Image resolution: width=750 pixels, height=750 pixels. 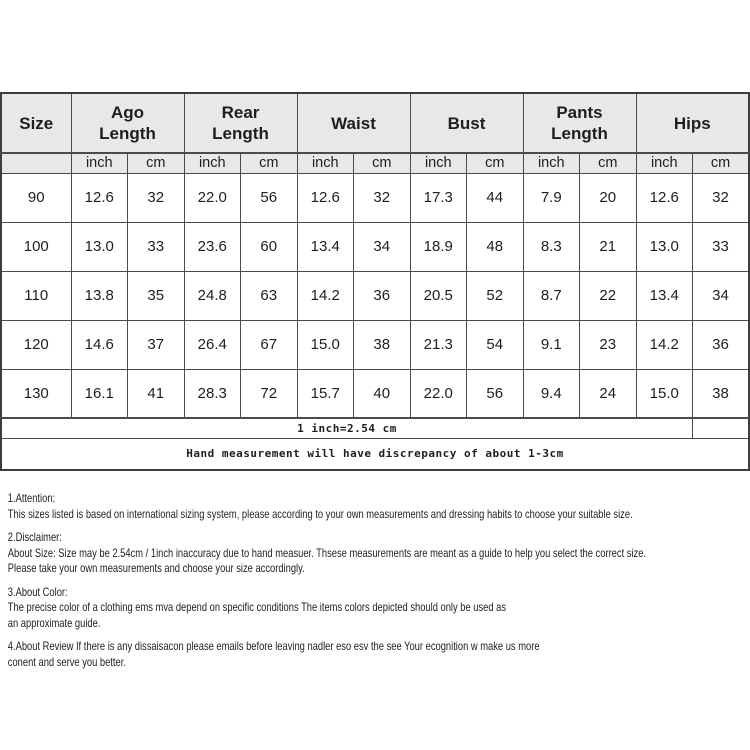 I want to click on table-cell: 23, so click(x=608, y=344).